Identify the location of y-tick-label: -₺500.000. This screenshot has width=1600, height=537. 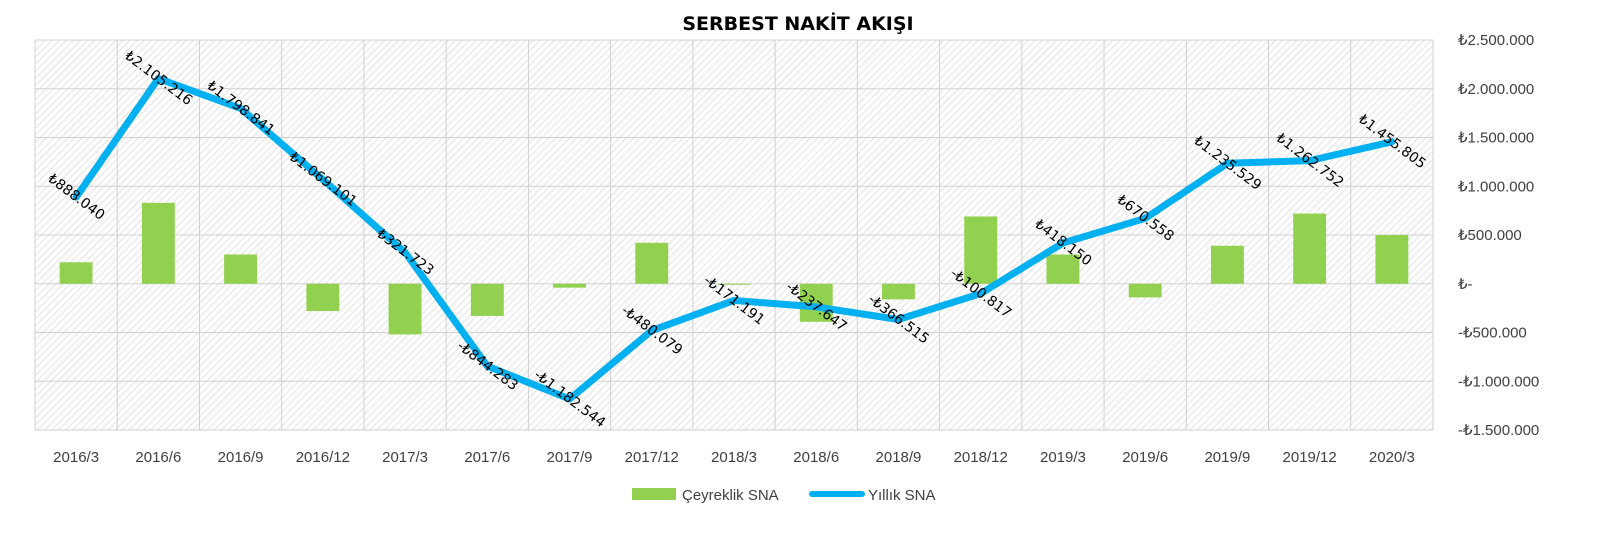
(1492, 333).